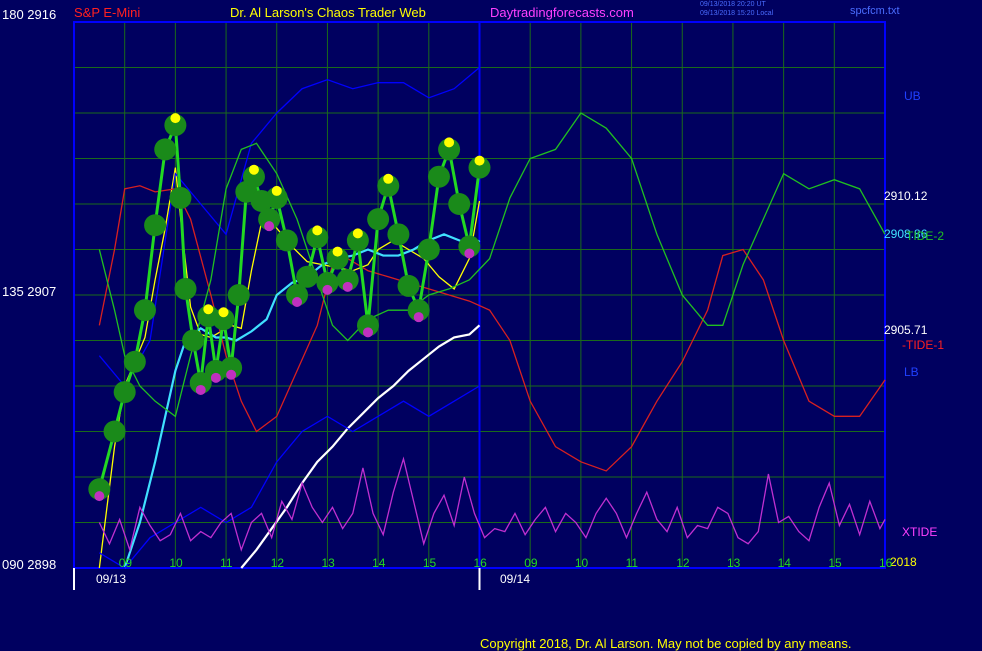  What do you see at coordinates (328, 12) in the screenshot?
I see `chart-title: Dr. Al Larson's Chaos Trader Web` at bounding box center [328, 12].